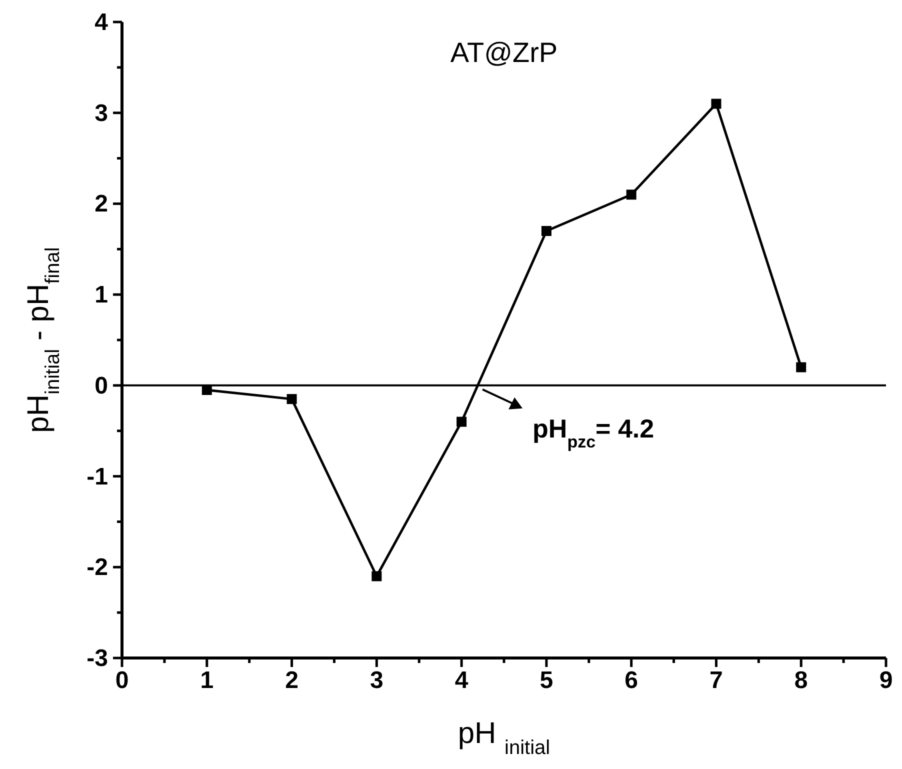 Image resolution: width=902 pixels, height=769 pixels. Describe the element at coordinates (716, 680) in the screenshot. I see `x-tick-label: 7` at that location.